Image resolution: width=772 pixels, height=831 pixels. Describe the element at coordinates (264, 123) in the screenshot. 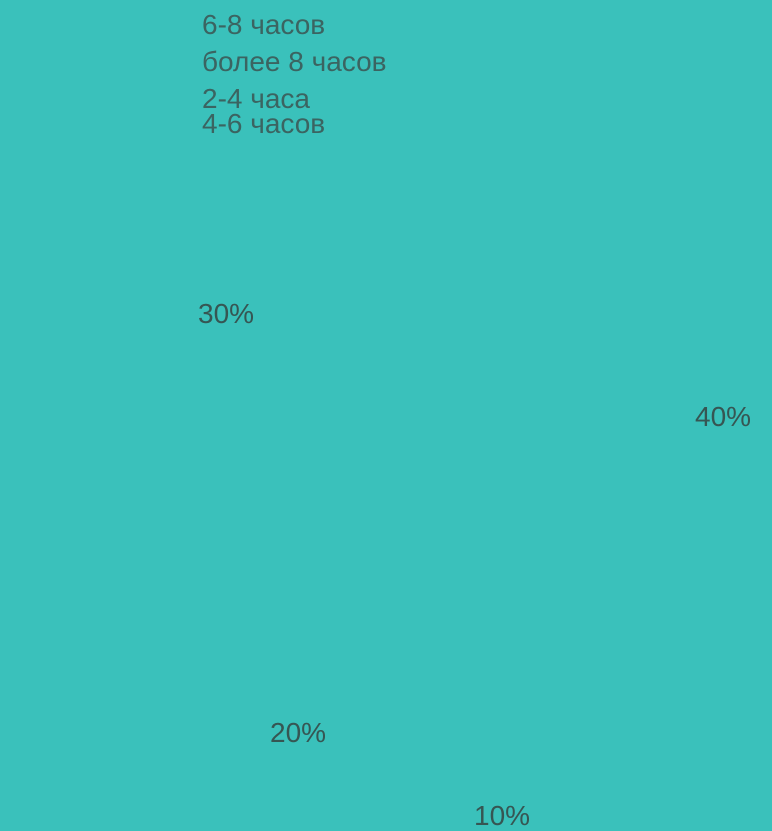

I see `legend-item-4-6-hours: 4-6 часов` at that location.